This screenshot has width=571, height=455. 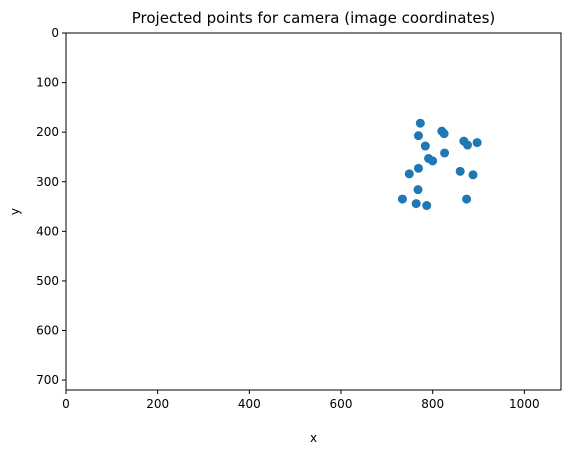 What do you see at coordinates (66, 404) in the screenshot?
I see `x-tick-label: 0` at bounding box center [66, 404].